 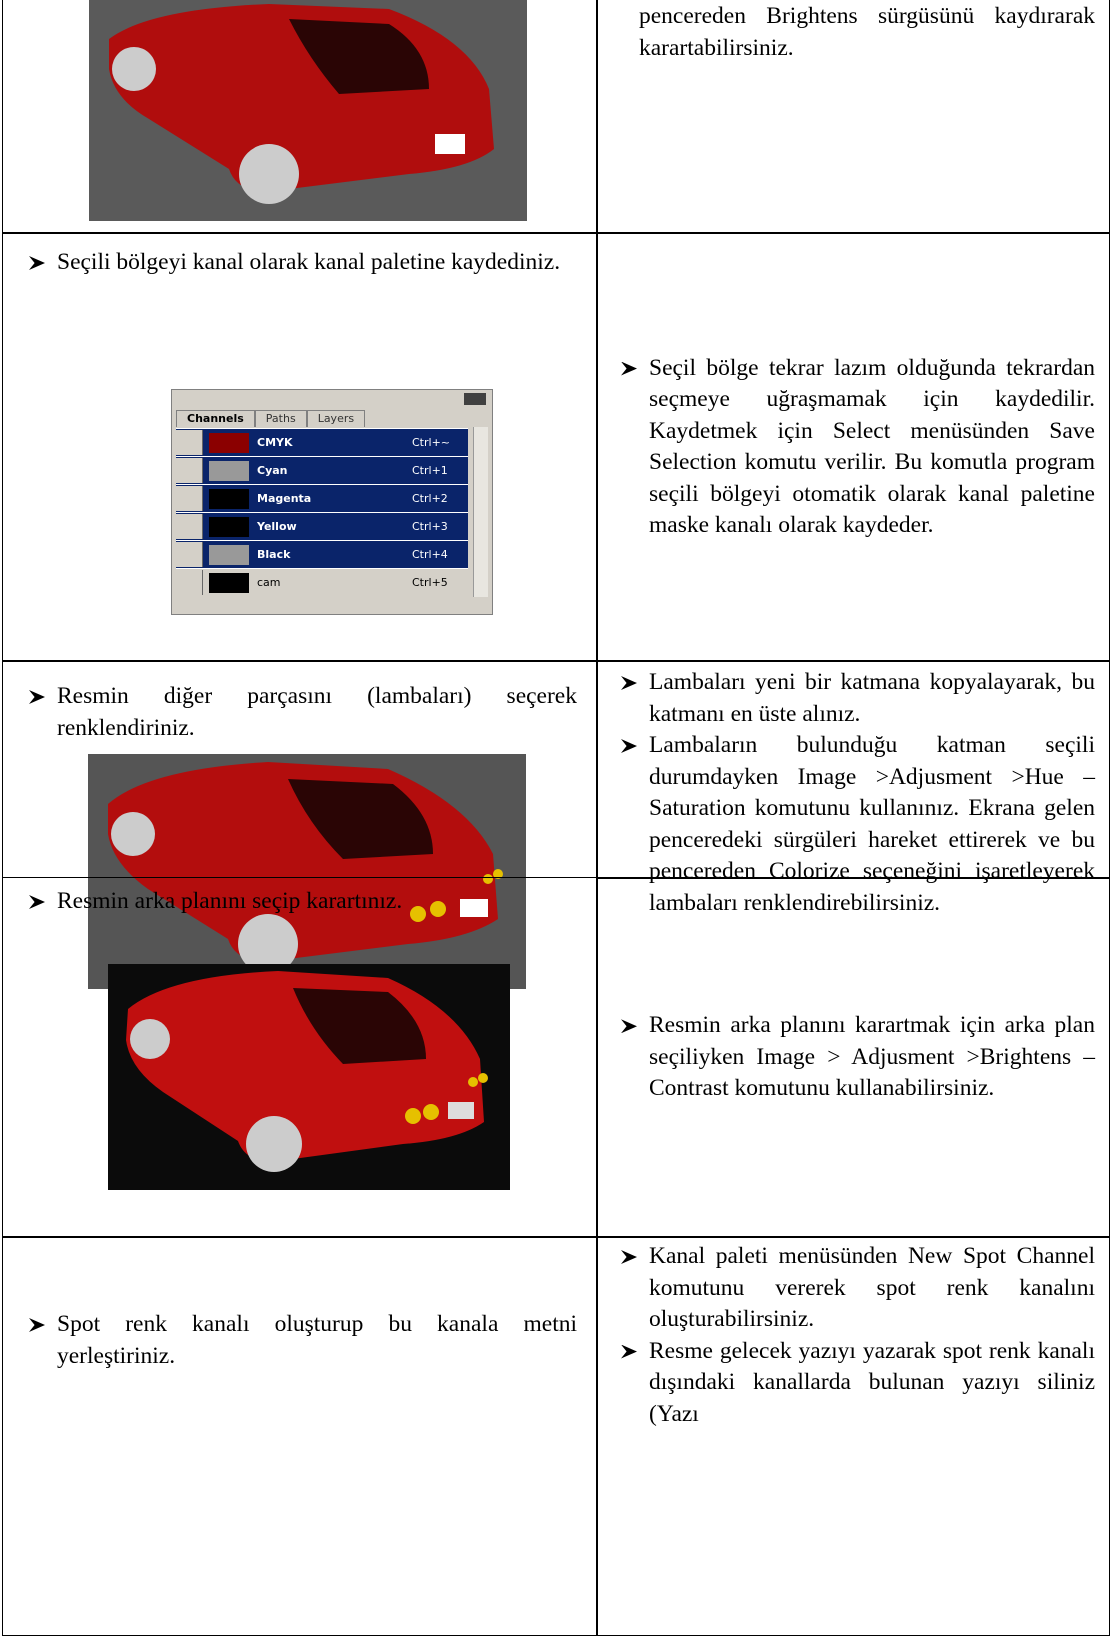 What do you see at coordinates (322, 582) in the screenshot?
I see `channel-row: cam Ctrl+5` at bounding box center [322, 582].